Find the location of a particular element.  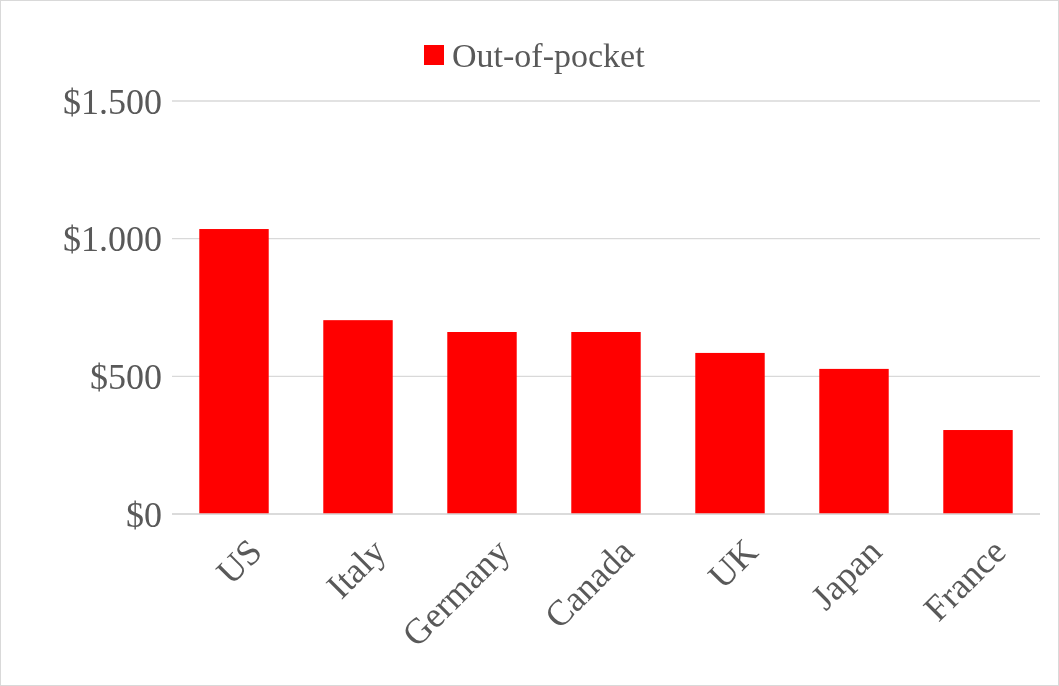

y-tick-label: $1.500 is located at coordinates (112, 101).